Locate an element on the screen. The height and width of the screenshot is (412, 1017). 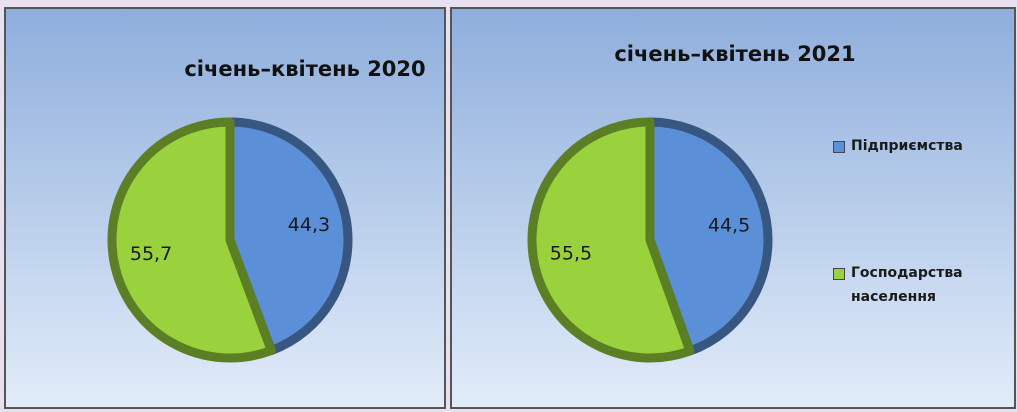
legend-item: Підприємства is located at coordinates (908, 146).